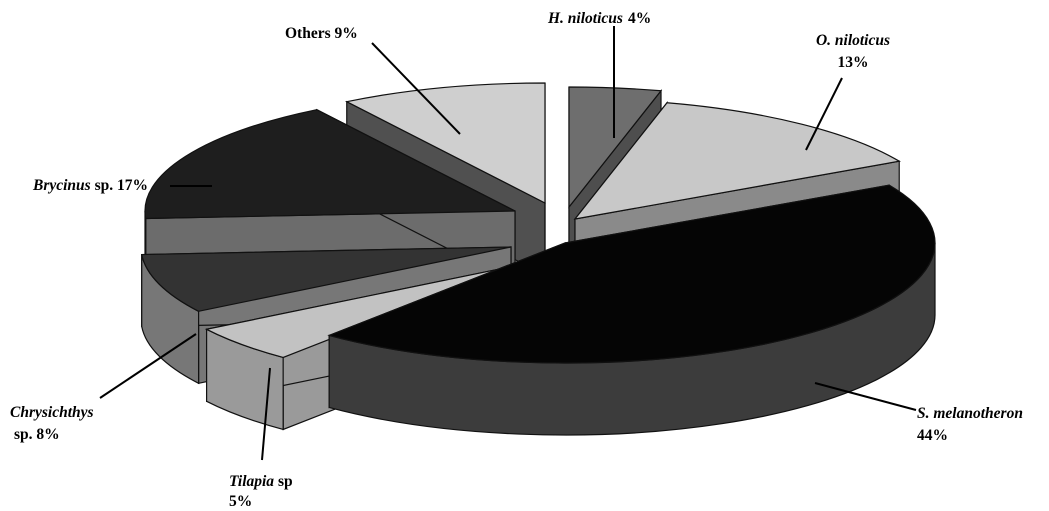 Image resolution: width=1049 pixels, height=511 pixels. Describe the element at coordinates (445, 143) in the screenshot. I see `slice-top-others` at that location.